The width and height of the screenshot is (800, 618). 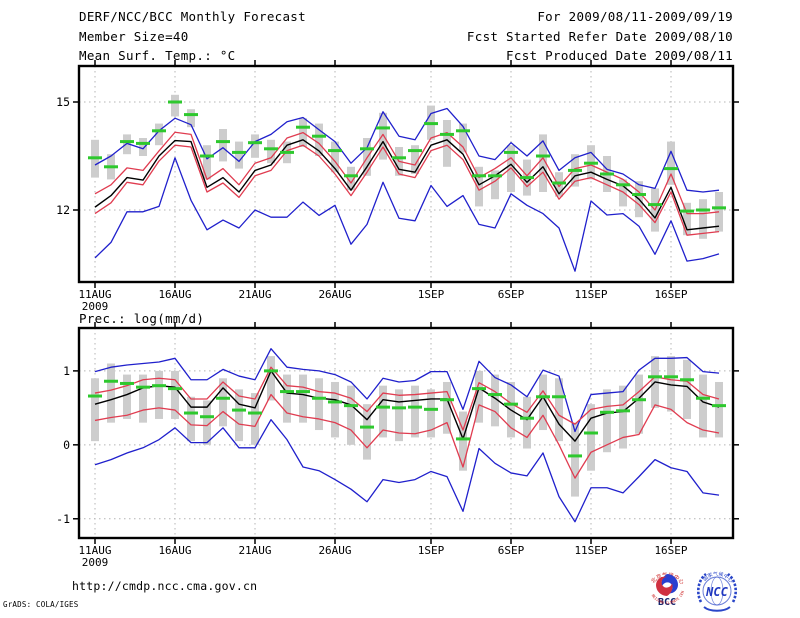 I want to click on temp-xtick-label: 16AUG, so click(x=174, y=294).